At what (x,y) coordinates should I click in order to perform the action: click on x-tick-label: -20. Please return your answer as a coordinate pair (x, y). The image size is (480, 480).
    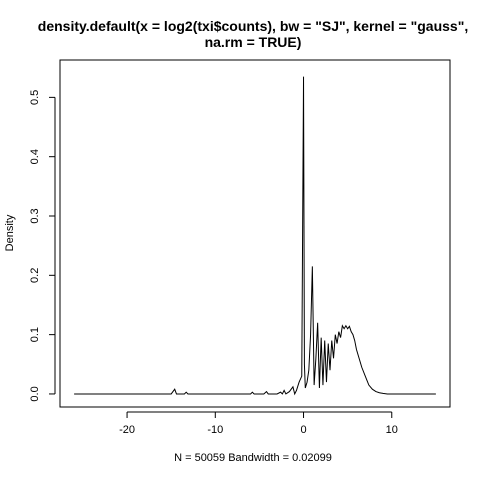
    Looking at the image, I should click on (127, 430).